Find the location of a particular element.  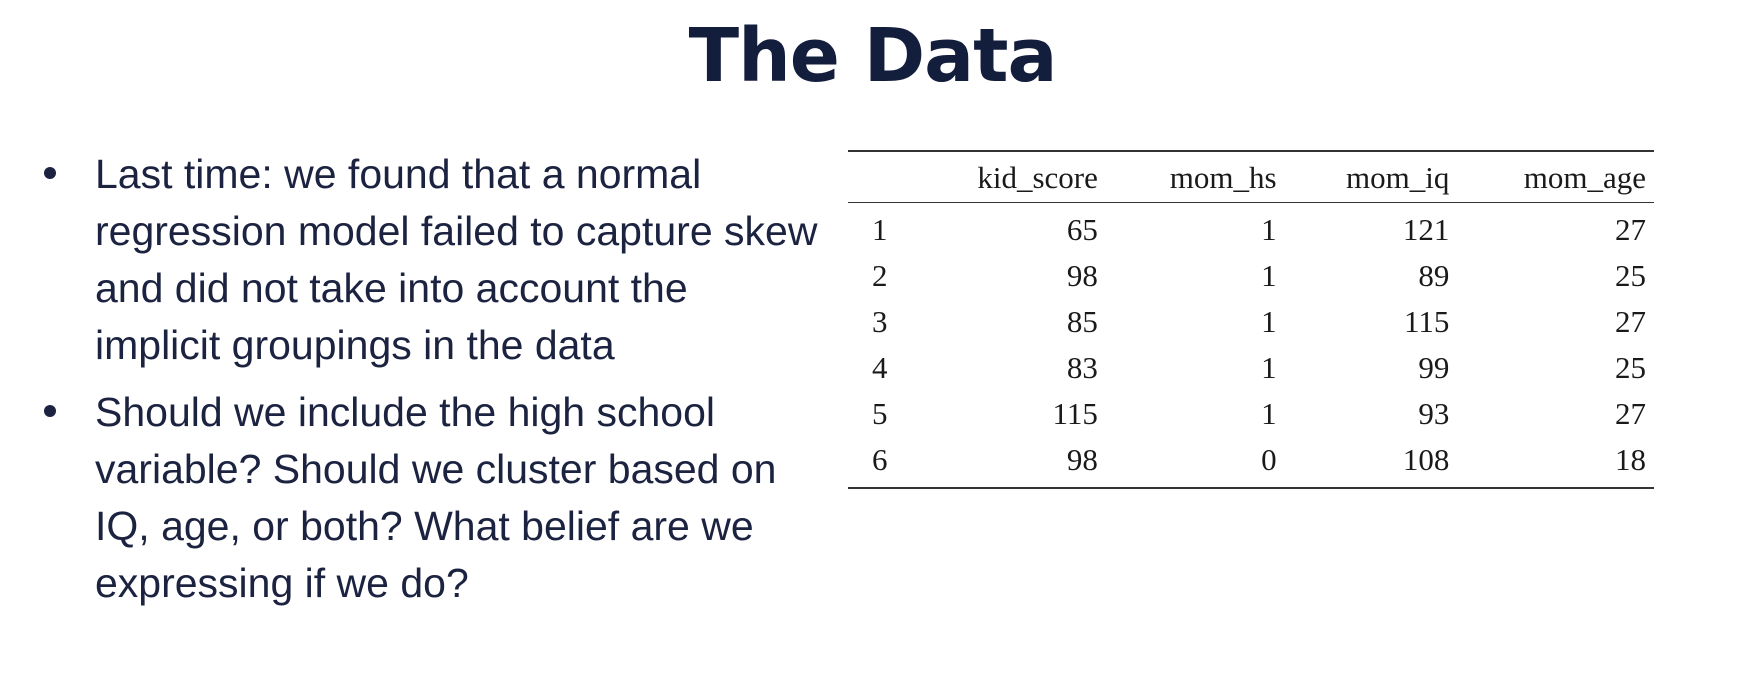

table-cell: 6 is located at coordinates (880, 459).